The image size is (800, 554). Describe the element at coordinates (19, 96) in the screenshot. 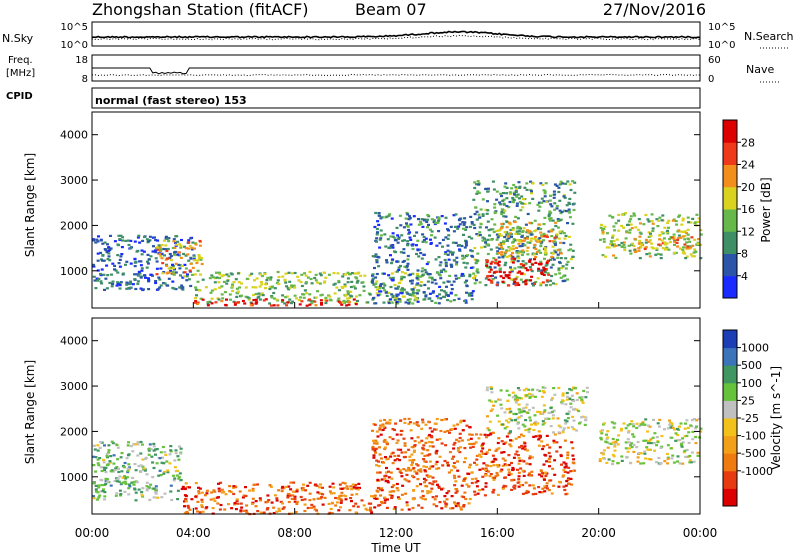

I see `cpid-label: CPID` at that location.